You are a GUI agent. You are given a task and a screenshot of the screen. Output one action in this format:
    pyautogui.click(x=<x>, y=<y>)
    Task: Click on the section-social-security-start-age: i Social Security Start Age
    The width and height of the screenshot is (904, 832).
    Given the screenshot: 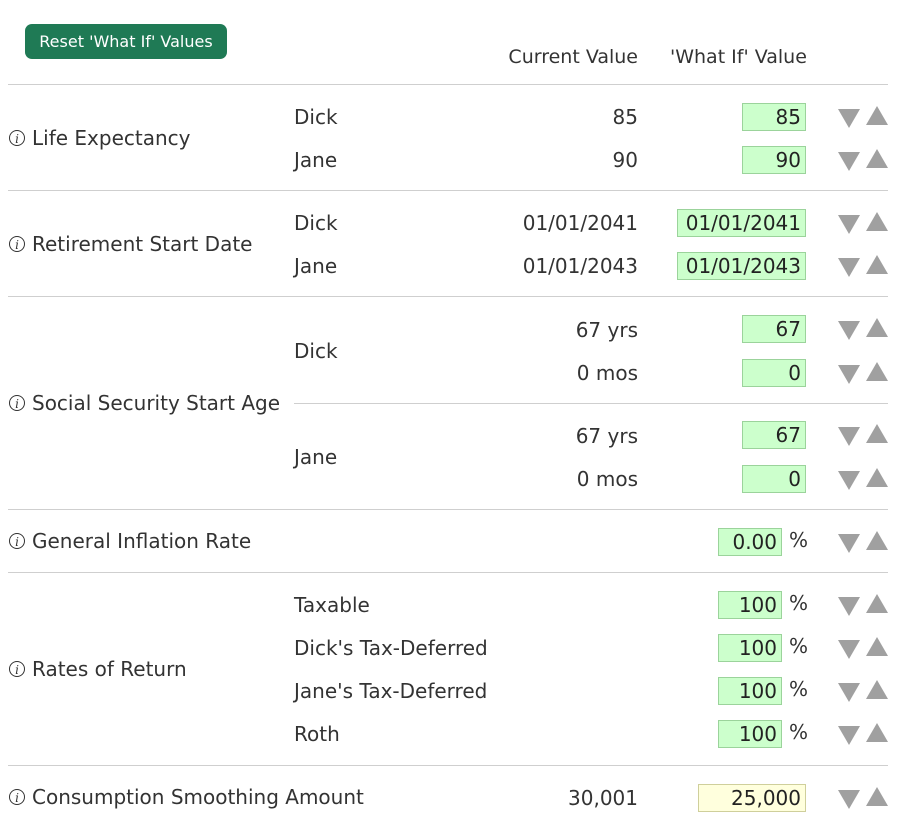 What is the action you would take?
    pyautogui.click(x=144, y=403)
    